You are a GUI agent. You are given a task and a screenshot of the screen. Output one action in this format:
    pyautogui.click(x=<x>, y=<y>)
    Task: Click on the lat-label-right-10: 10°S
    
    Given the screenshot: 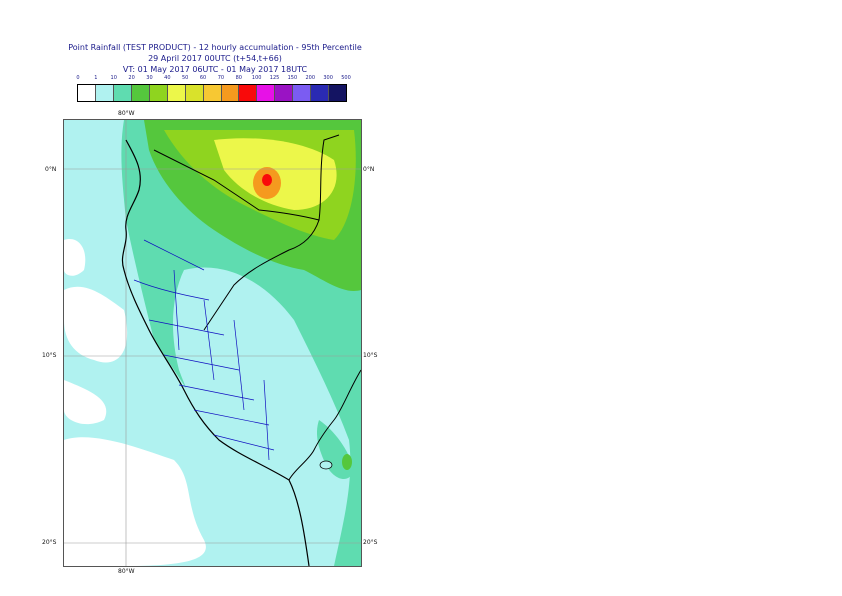 What is the action you would take?
    pyautogui.click(x=370, y=355)
    